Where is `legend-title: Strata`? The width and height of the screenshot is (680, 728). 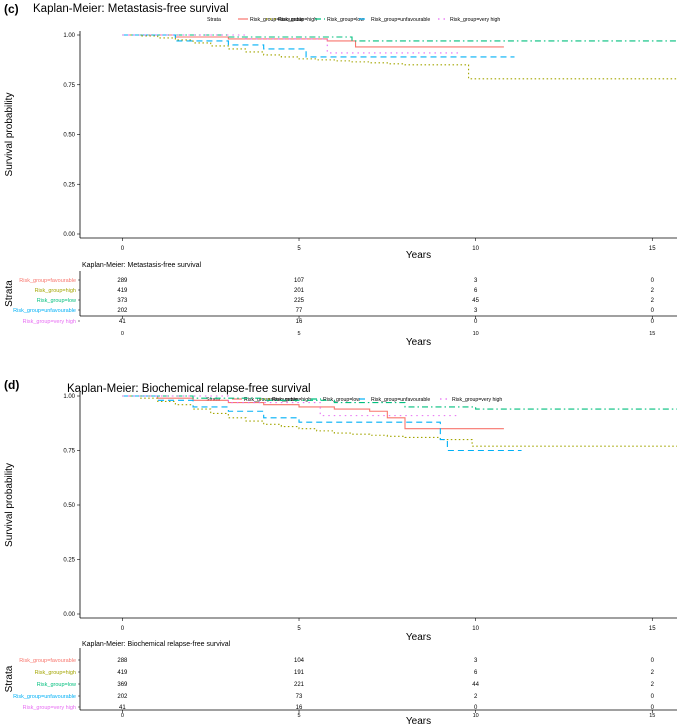 legend-title: Strata is located at coordinates (214, 20).